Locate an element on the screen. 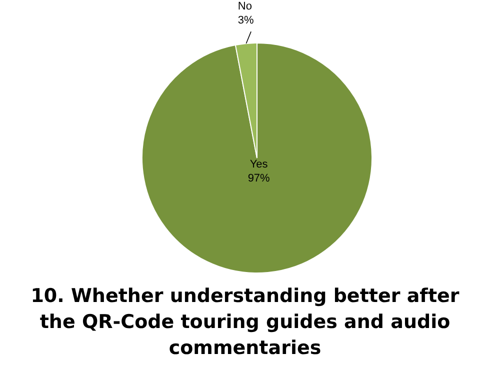  data-label: 97% is located at coordinates (259, 178).